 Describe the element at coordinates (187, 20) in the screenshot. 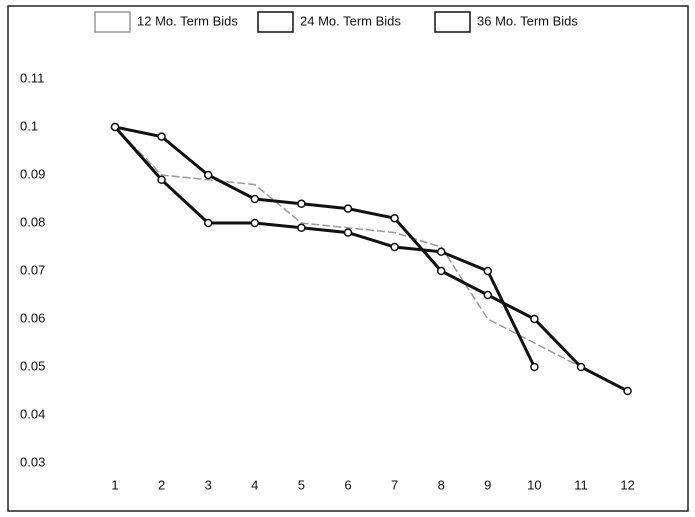

I see `legend-label: 12 Mo. Term Bids` at that location.